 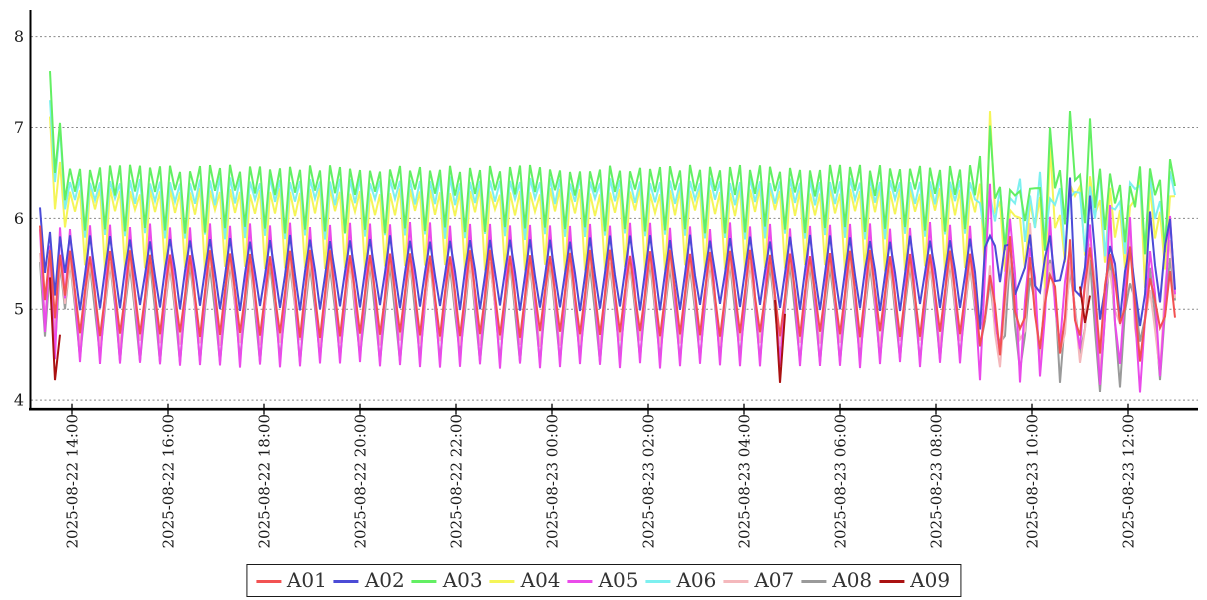 I want to click on x-tick-label: 2025-08-22 22:00, so click(x=457, y=481).